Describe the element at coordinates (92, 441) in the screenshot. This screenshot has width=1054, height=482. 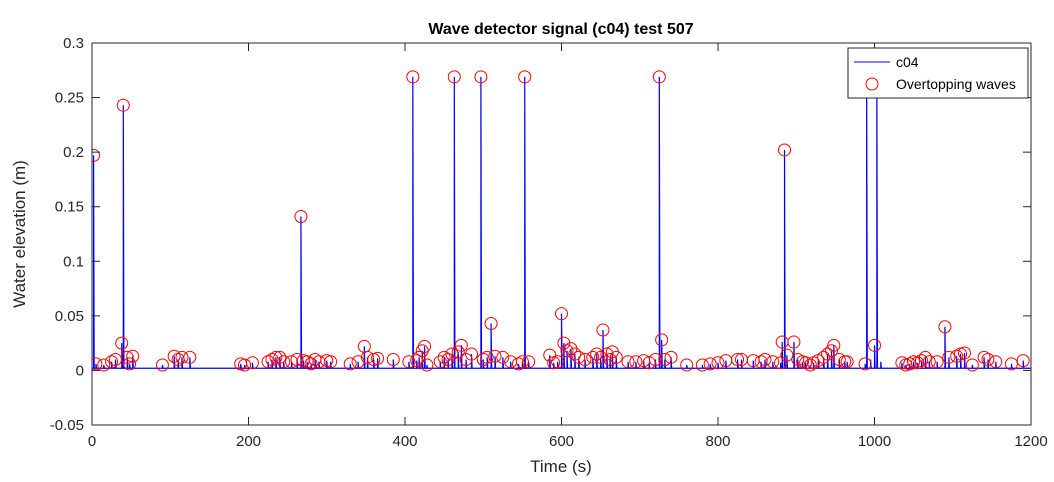
I see `x-tick-label: 0` at that location.